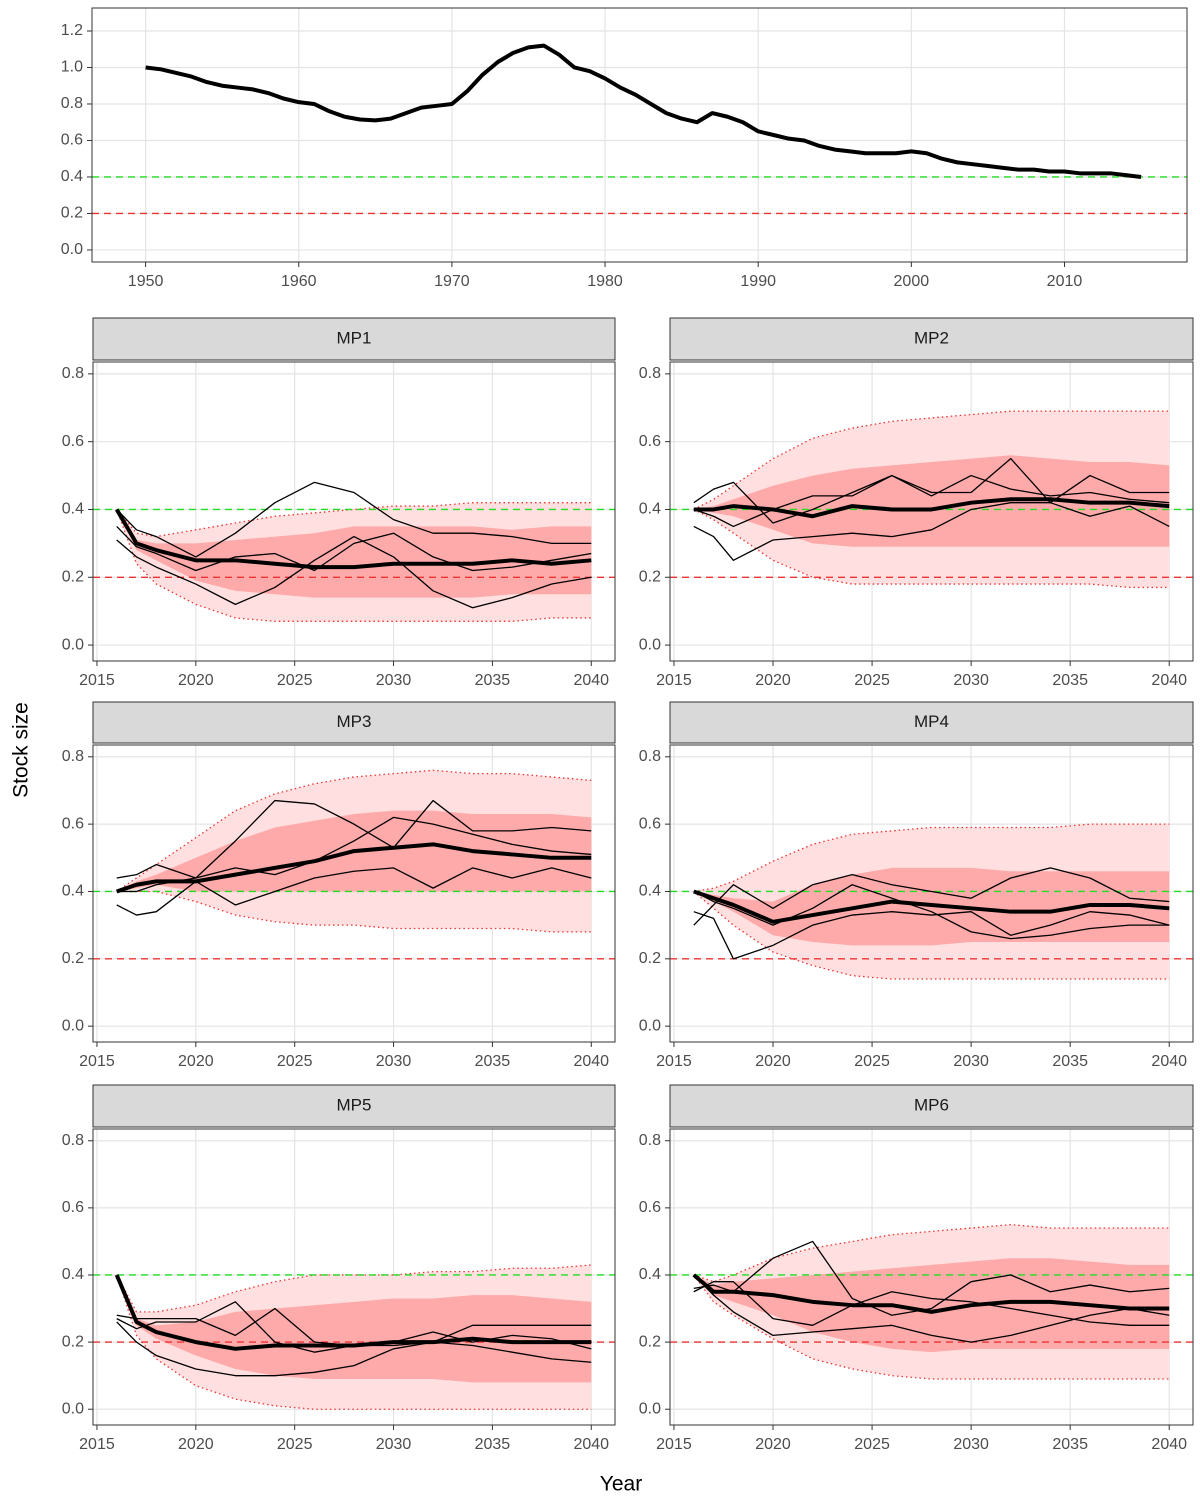 This screenshot has width=1200, height=1499. I want to click on x-tick-label: 2010, so click(1065, 281).